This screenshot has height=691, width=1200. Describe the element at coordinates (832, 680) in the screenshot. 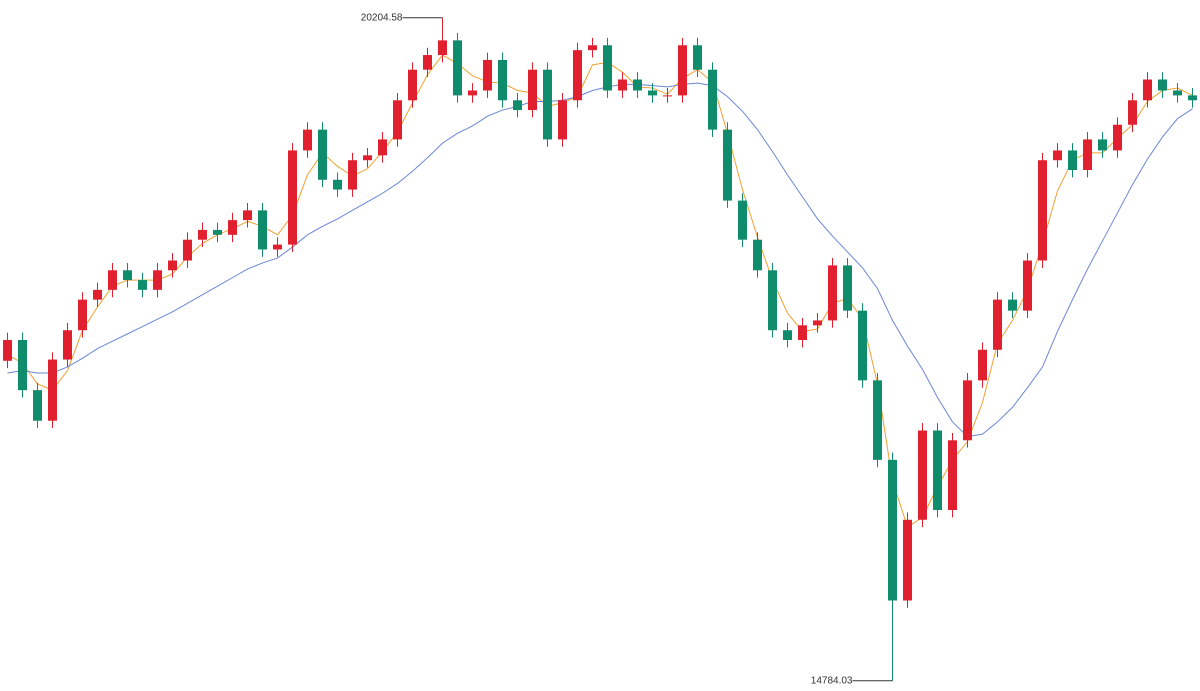

I see `min-label: 14784.03` at that location.